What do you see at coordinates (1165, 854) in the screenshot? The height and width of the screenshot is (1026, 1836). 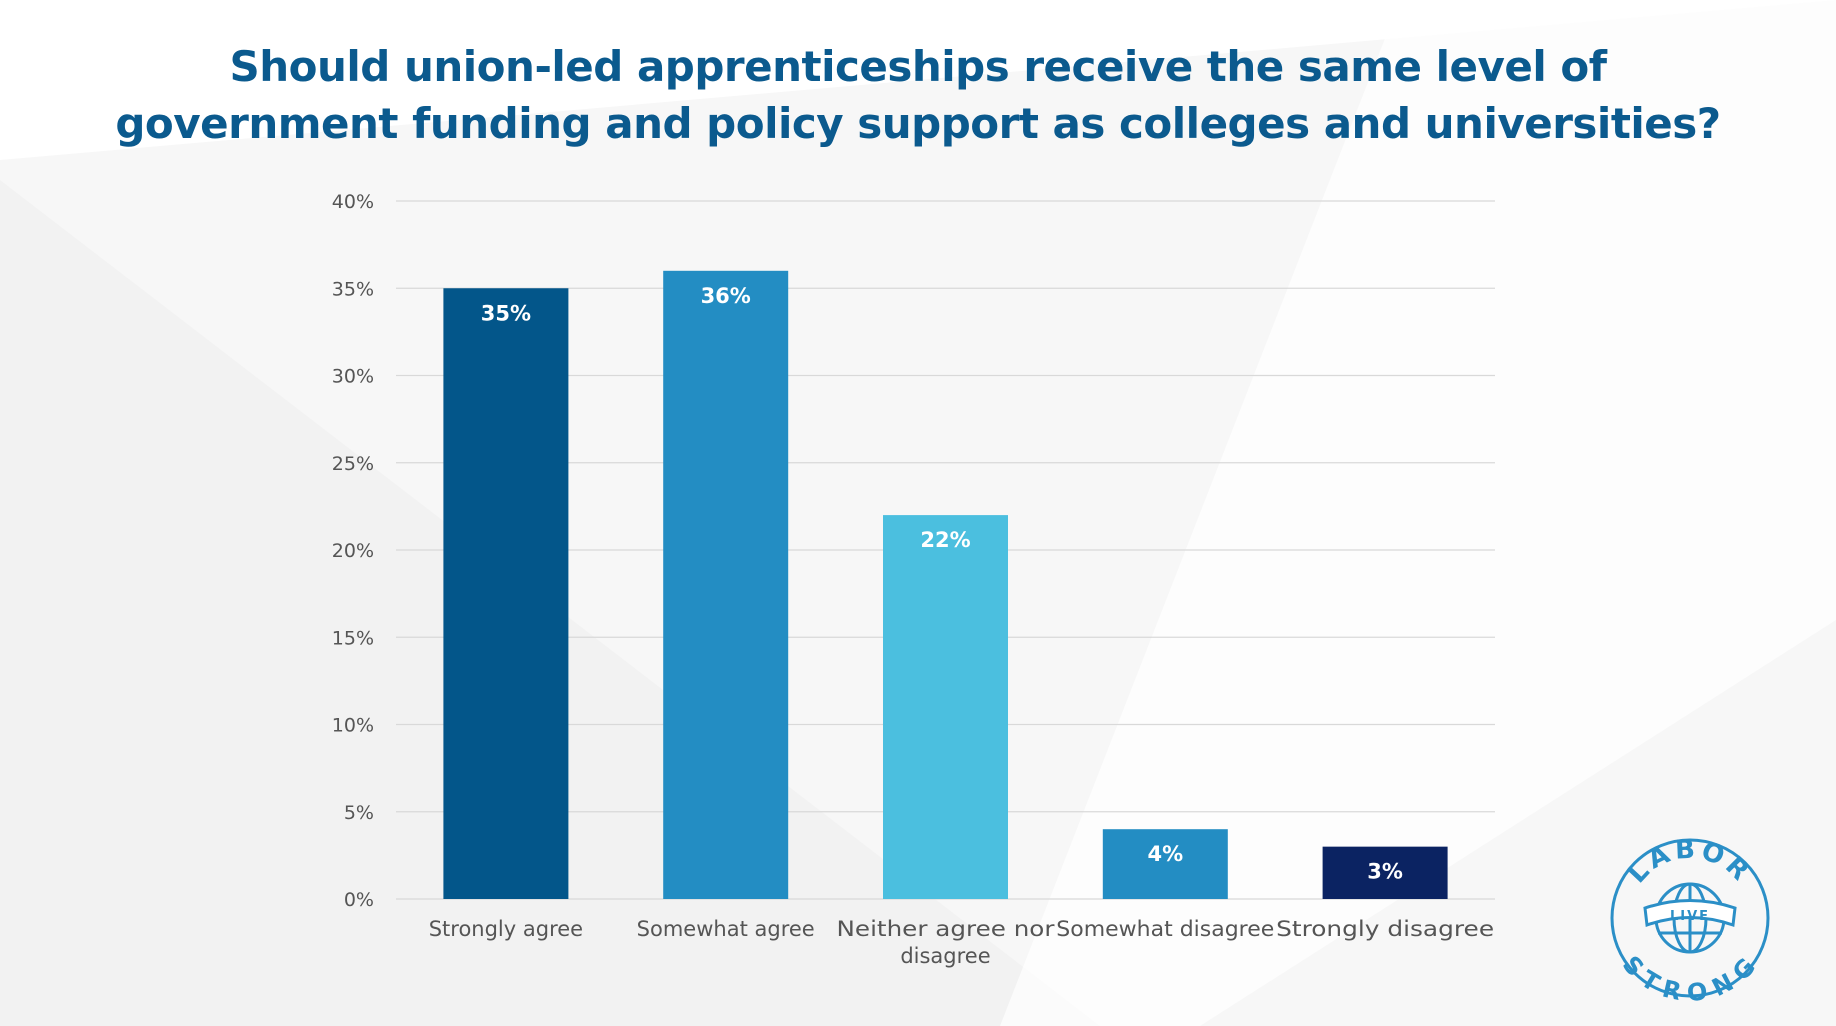 I see `data-label: 4%` at bounding box center [1165, 854].